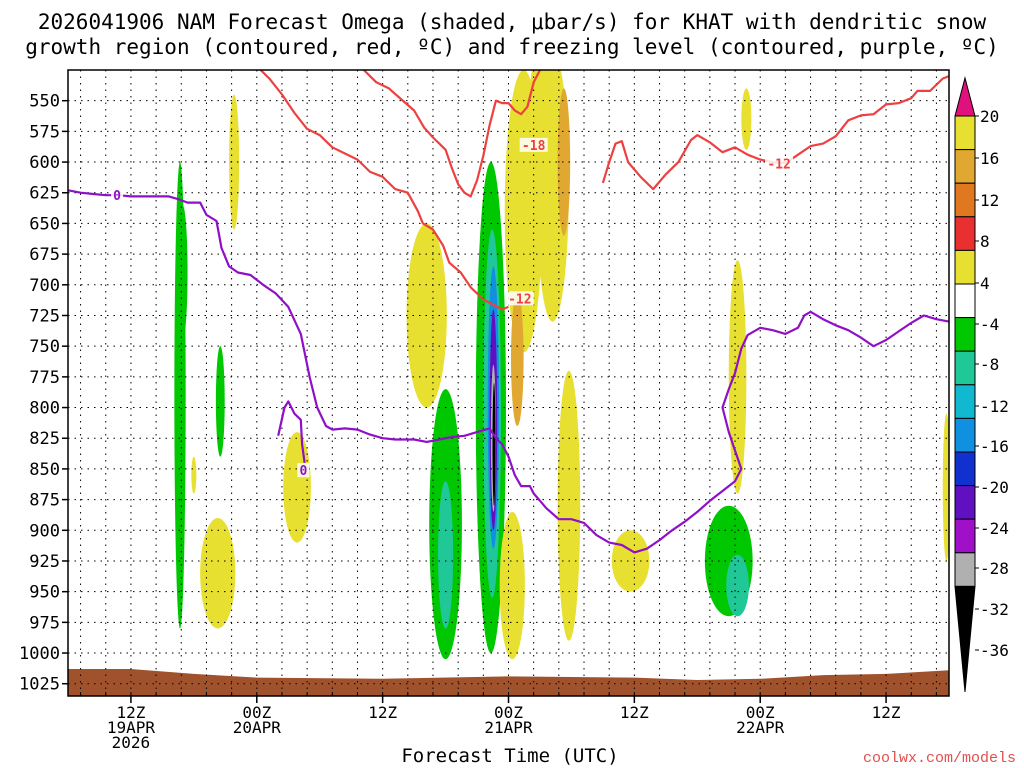  Describe the element at coordinates (989, 158) in the screenshot. I see `colorbar-label-1: 16` at that location.